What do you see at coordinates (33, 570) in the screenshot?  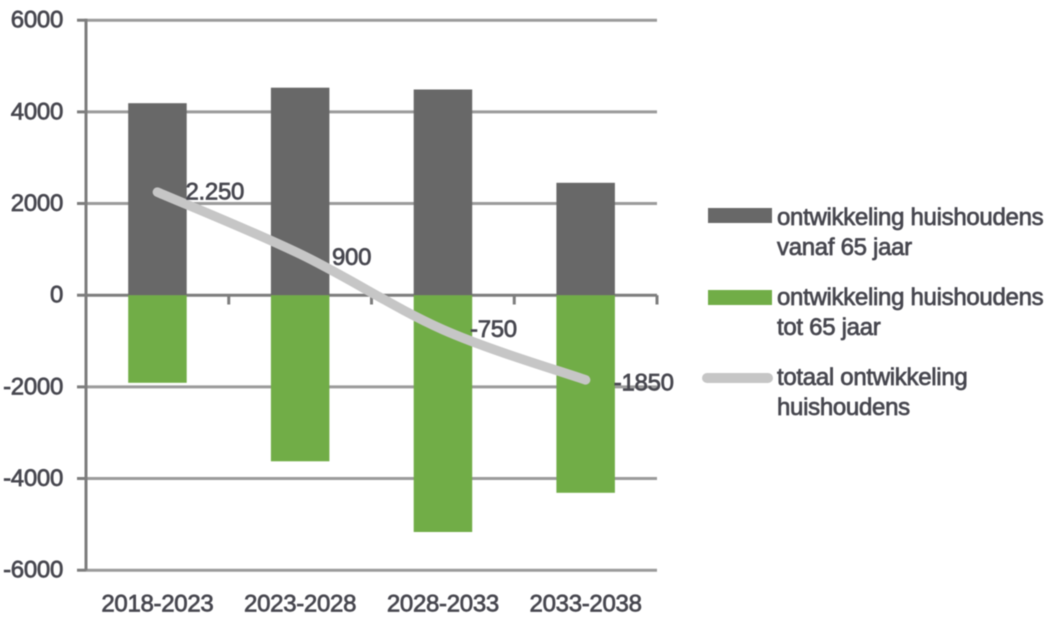 I see `svg-text: -6000` at bounding box center [33, 570].